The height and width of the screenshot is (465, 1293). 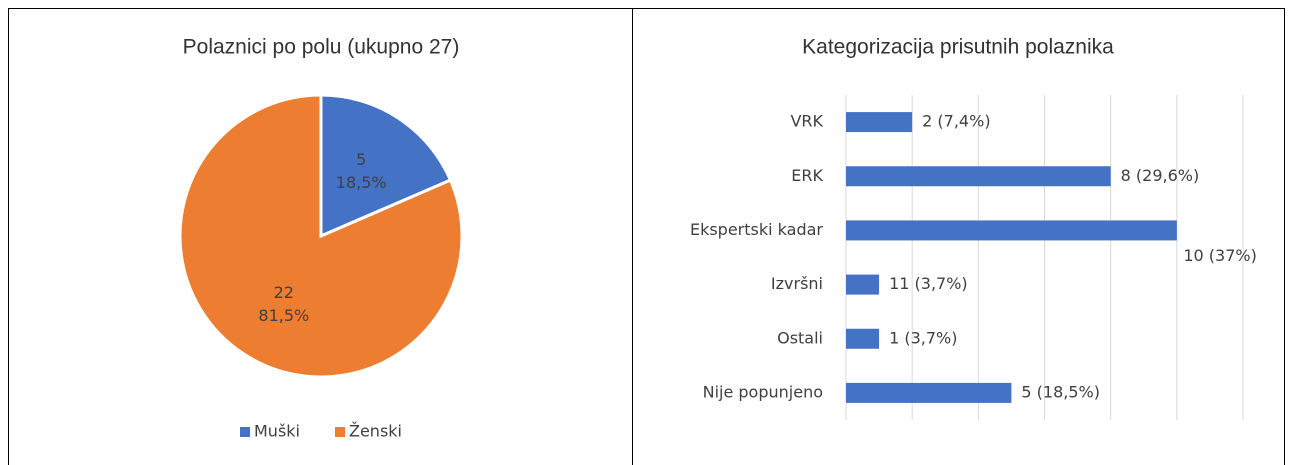 What do you see at coordinates (807, 175) in the screenshot?
I see `y-tick-label: ERK` at bounding box center [807, 175].